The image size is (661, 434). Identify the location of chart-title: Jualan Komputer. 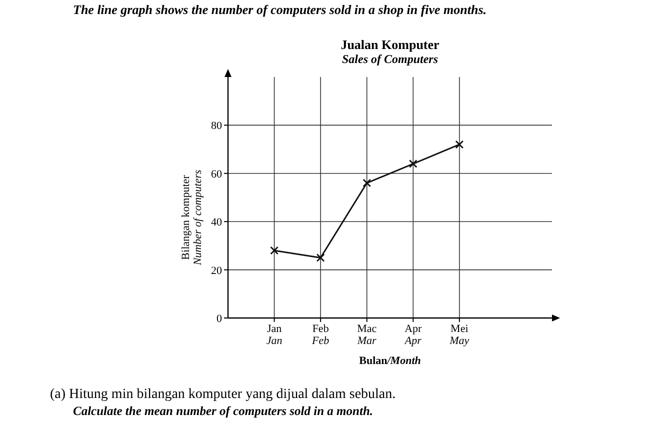
(390, 44).